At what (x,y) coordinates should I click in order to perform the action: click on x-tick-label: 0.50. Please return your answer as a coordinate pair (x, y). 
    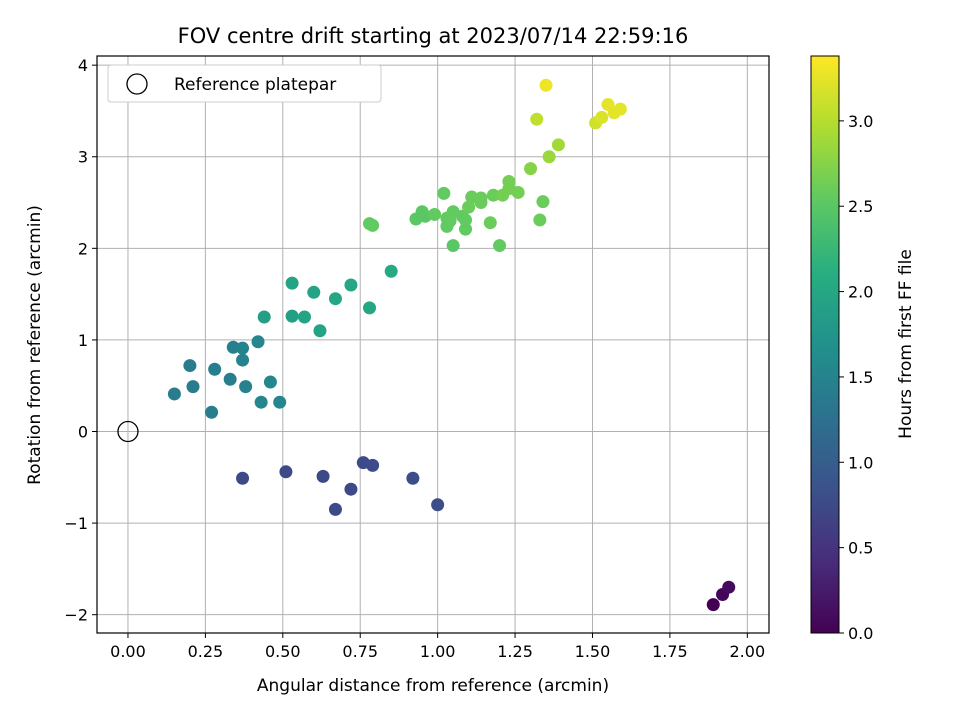
    Looking at the image, I should click on (283, 651).